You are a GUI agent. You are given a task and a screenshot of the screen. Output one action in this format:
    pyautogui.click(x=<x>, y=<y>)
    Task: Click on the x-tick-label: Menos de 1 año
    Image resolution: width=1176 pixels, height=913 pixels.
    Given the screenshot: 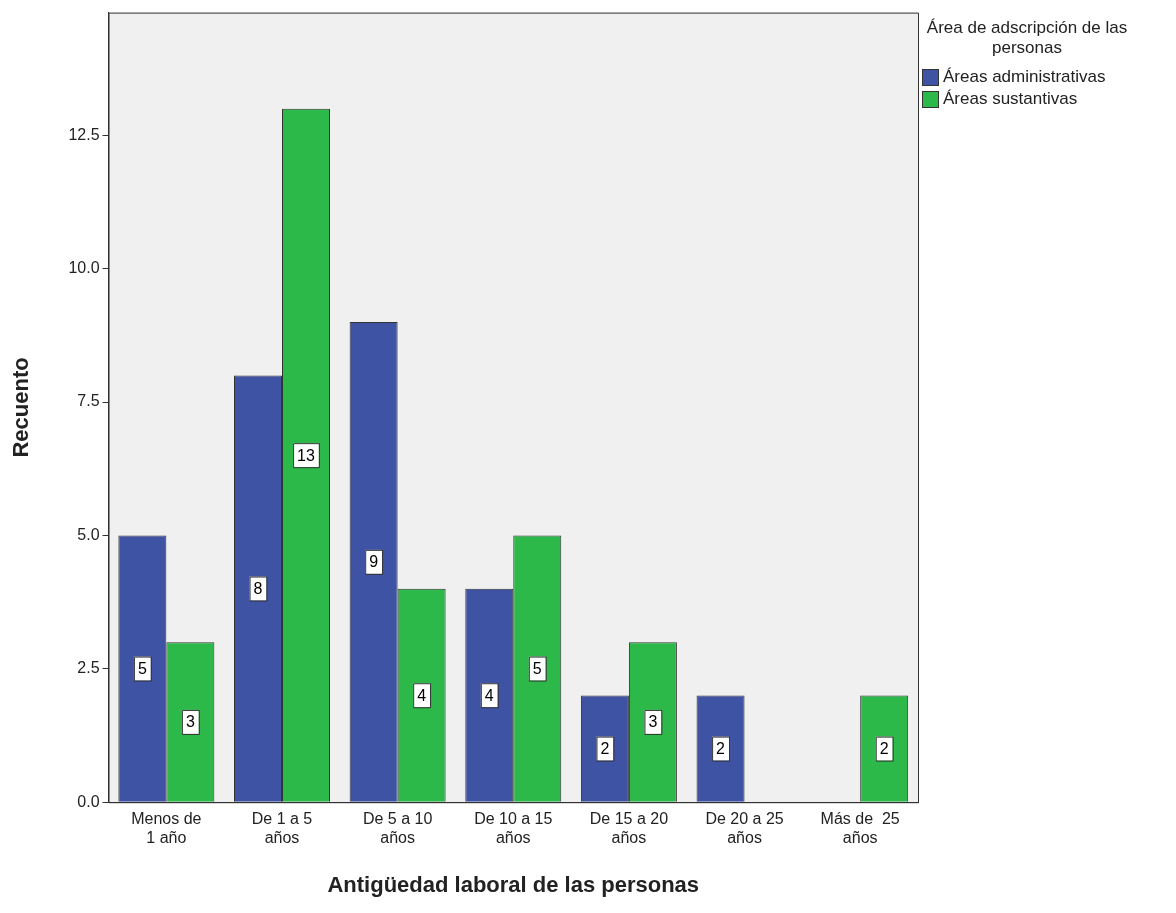 What is the action you would take?
    pyautogui.click(x=166, y=828)
    